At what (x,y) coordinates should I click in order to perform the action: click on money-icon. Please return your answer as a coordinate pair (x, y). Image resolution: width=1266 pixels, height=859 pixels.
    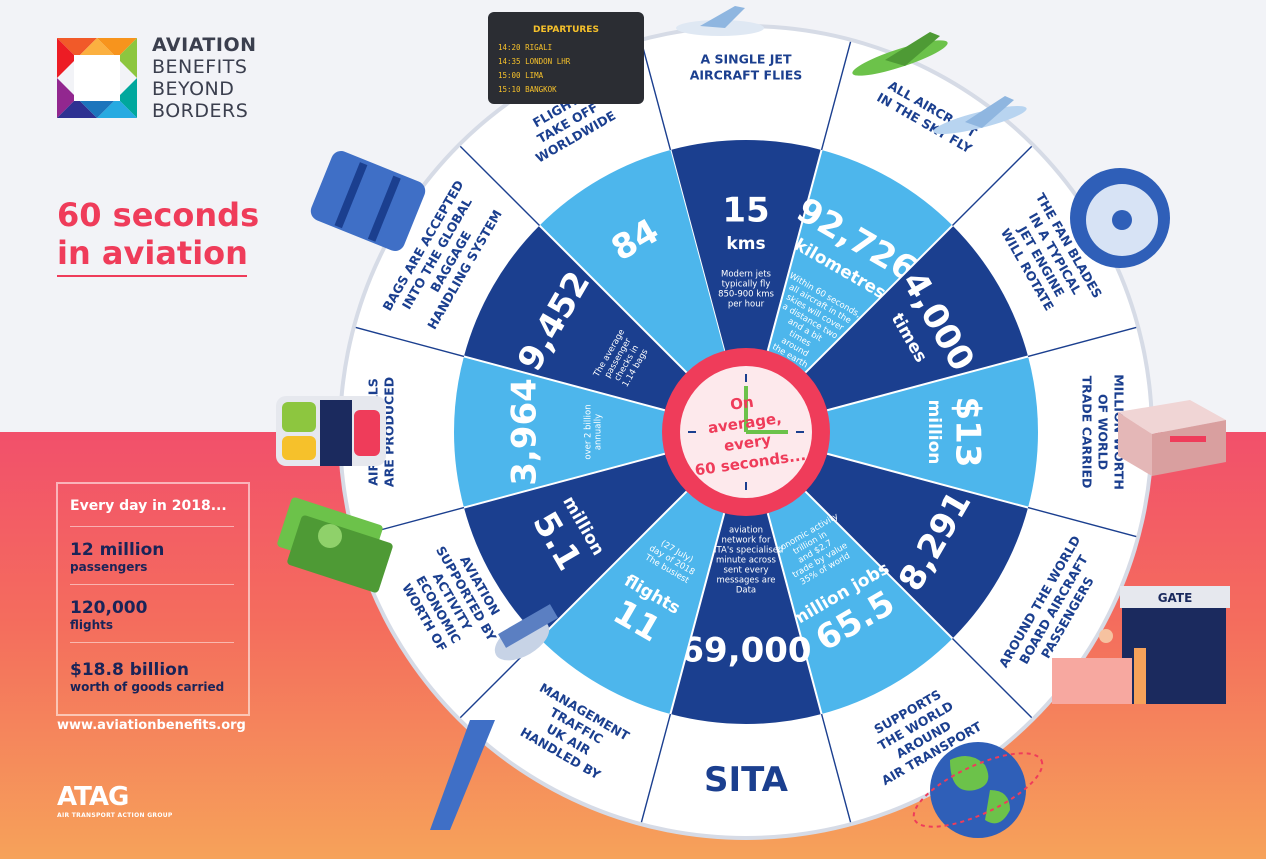
    Looking at the image, I should click on (335, 545).